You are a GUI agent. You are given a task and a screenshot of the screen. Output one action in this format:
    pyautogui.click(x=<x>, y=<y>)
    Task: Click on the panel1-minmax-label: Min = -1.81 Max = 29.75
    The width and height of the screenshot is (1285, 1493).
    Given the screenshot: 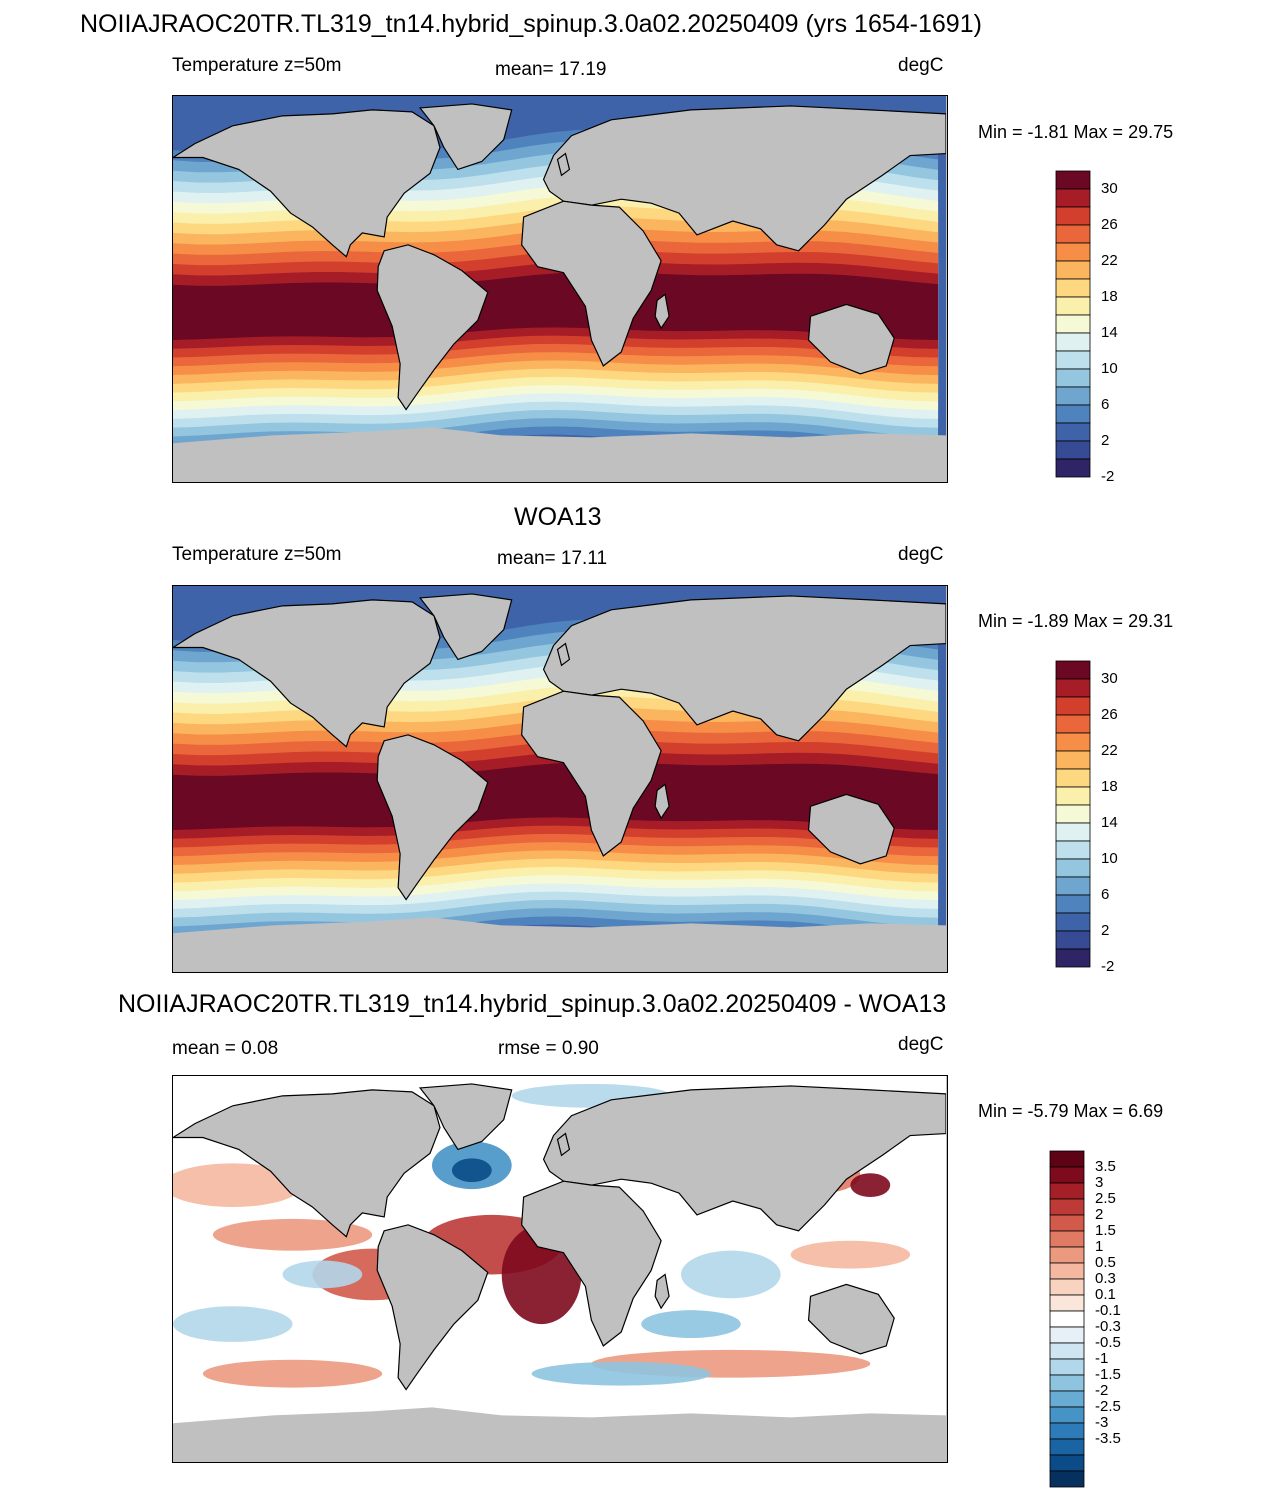 What is the action you would take?
    pyautogui.click(x=1076, y=132)
    